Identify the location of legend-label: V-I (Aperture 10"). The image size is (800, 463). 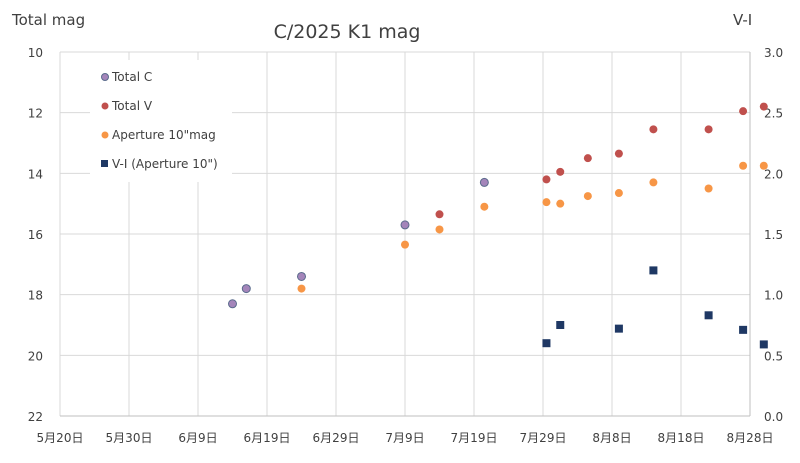
(165, 164).